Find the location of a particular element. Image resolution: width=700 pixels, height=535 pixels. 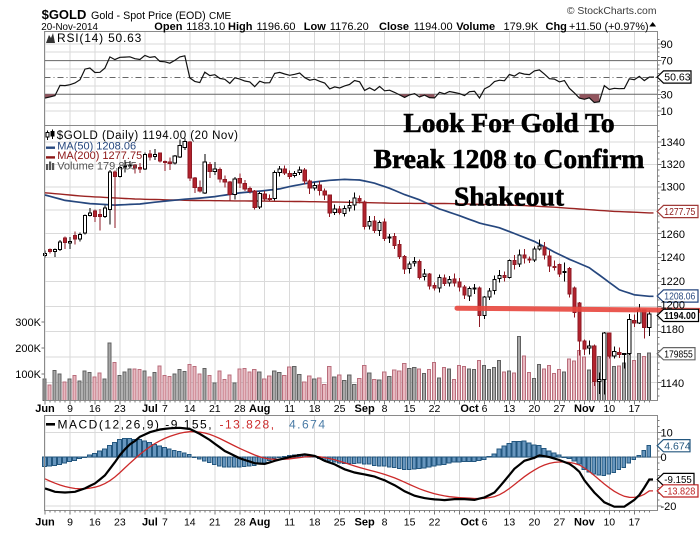

svg-text: 1320 is located at coordinates (673, 165).